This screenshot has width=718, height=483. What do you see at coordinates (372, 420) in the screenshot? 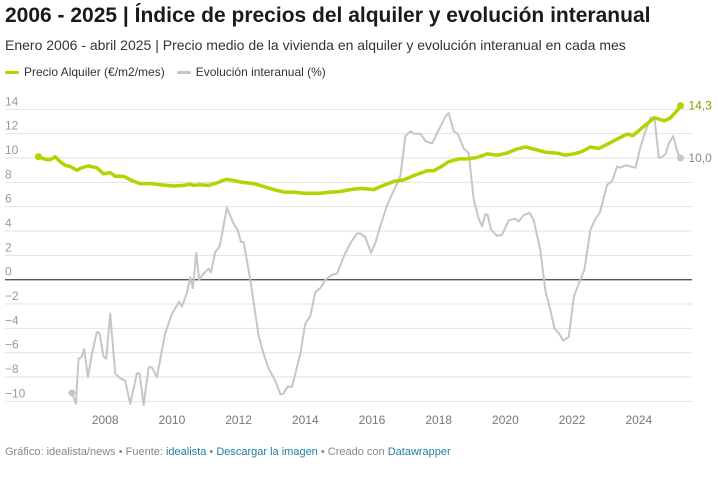
I see `x-tick-label: 2016` at bounding box center [372, 420].